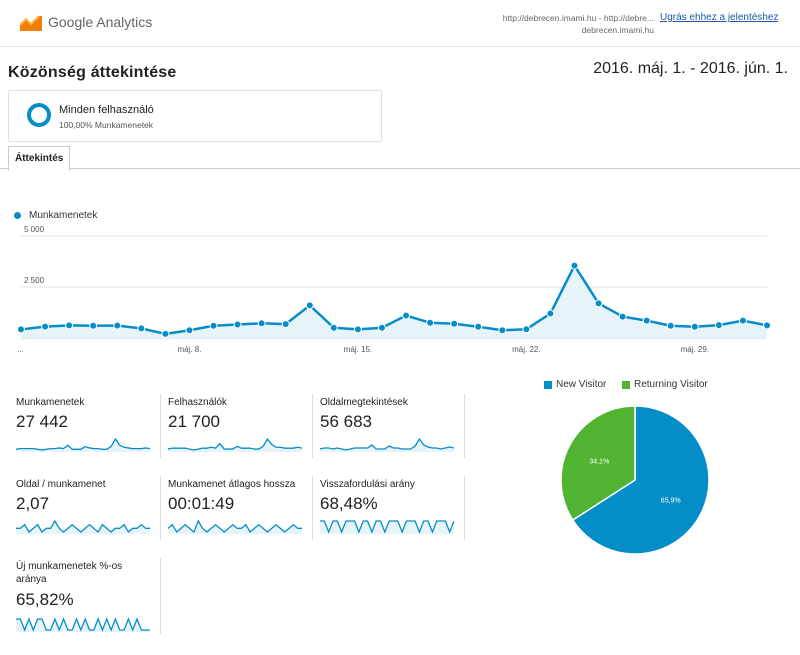  What do you see at coordinates (389, 436) in the screenshot?
I see `metric-card: Oldalmegtekintések 56 683` at bounding box center [389, 436].